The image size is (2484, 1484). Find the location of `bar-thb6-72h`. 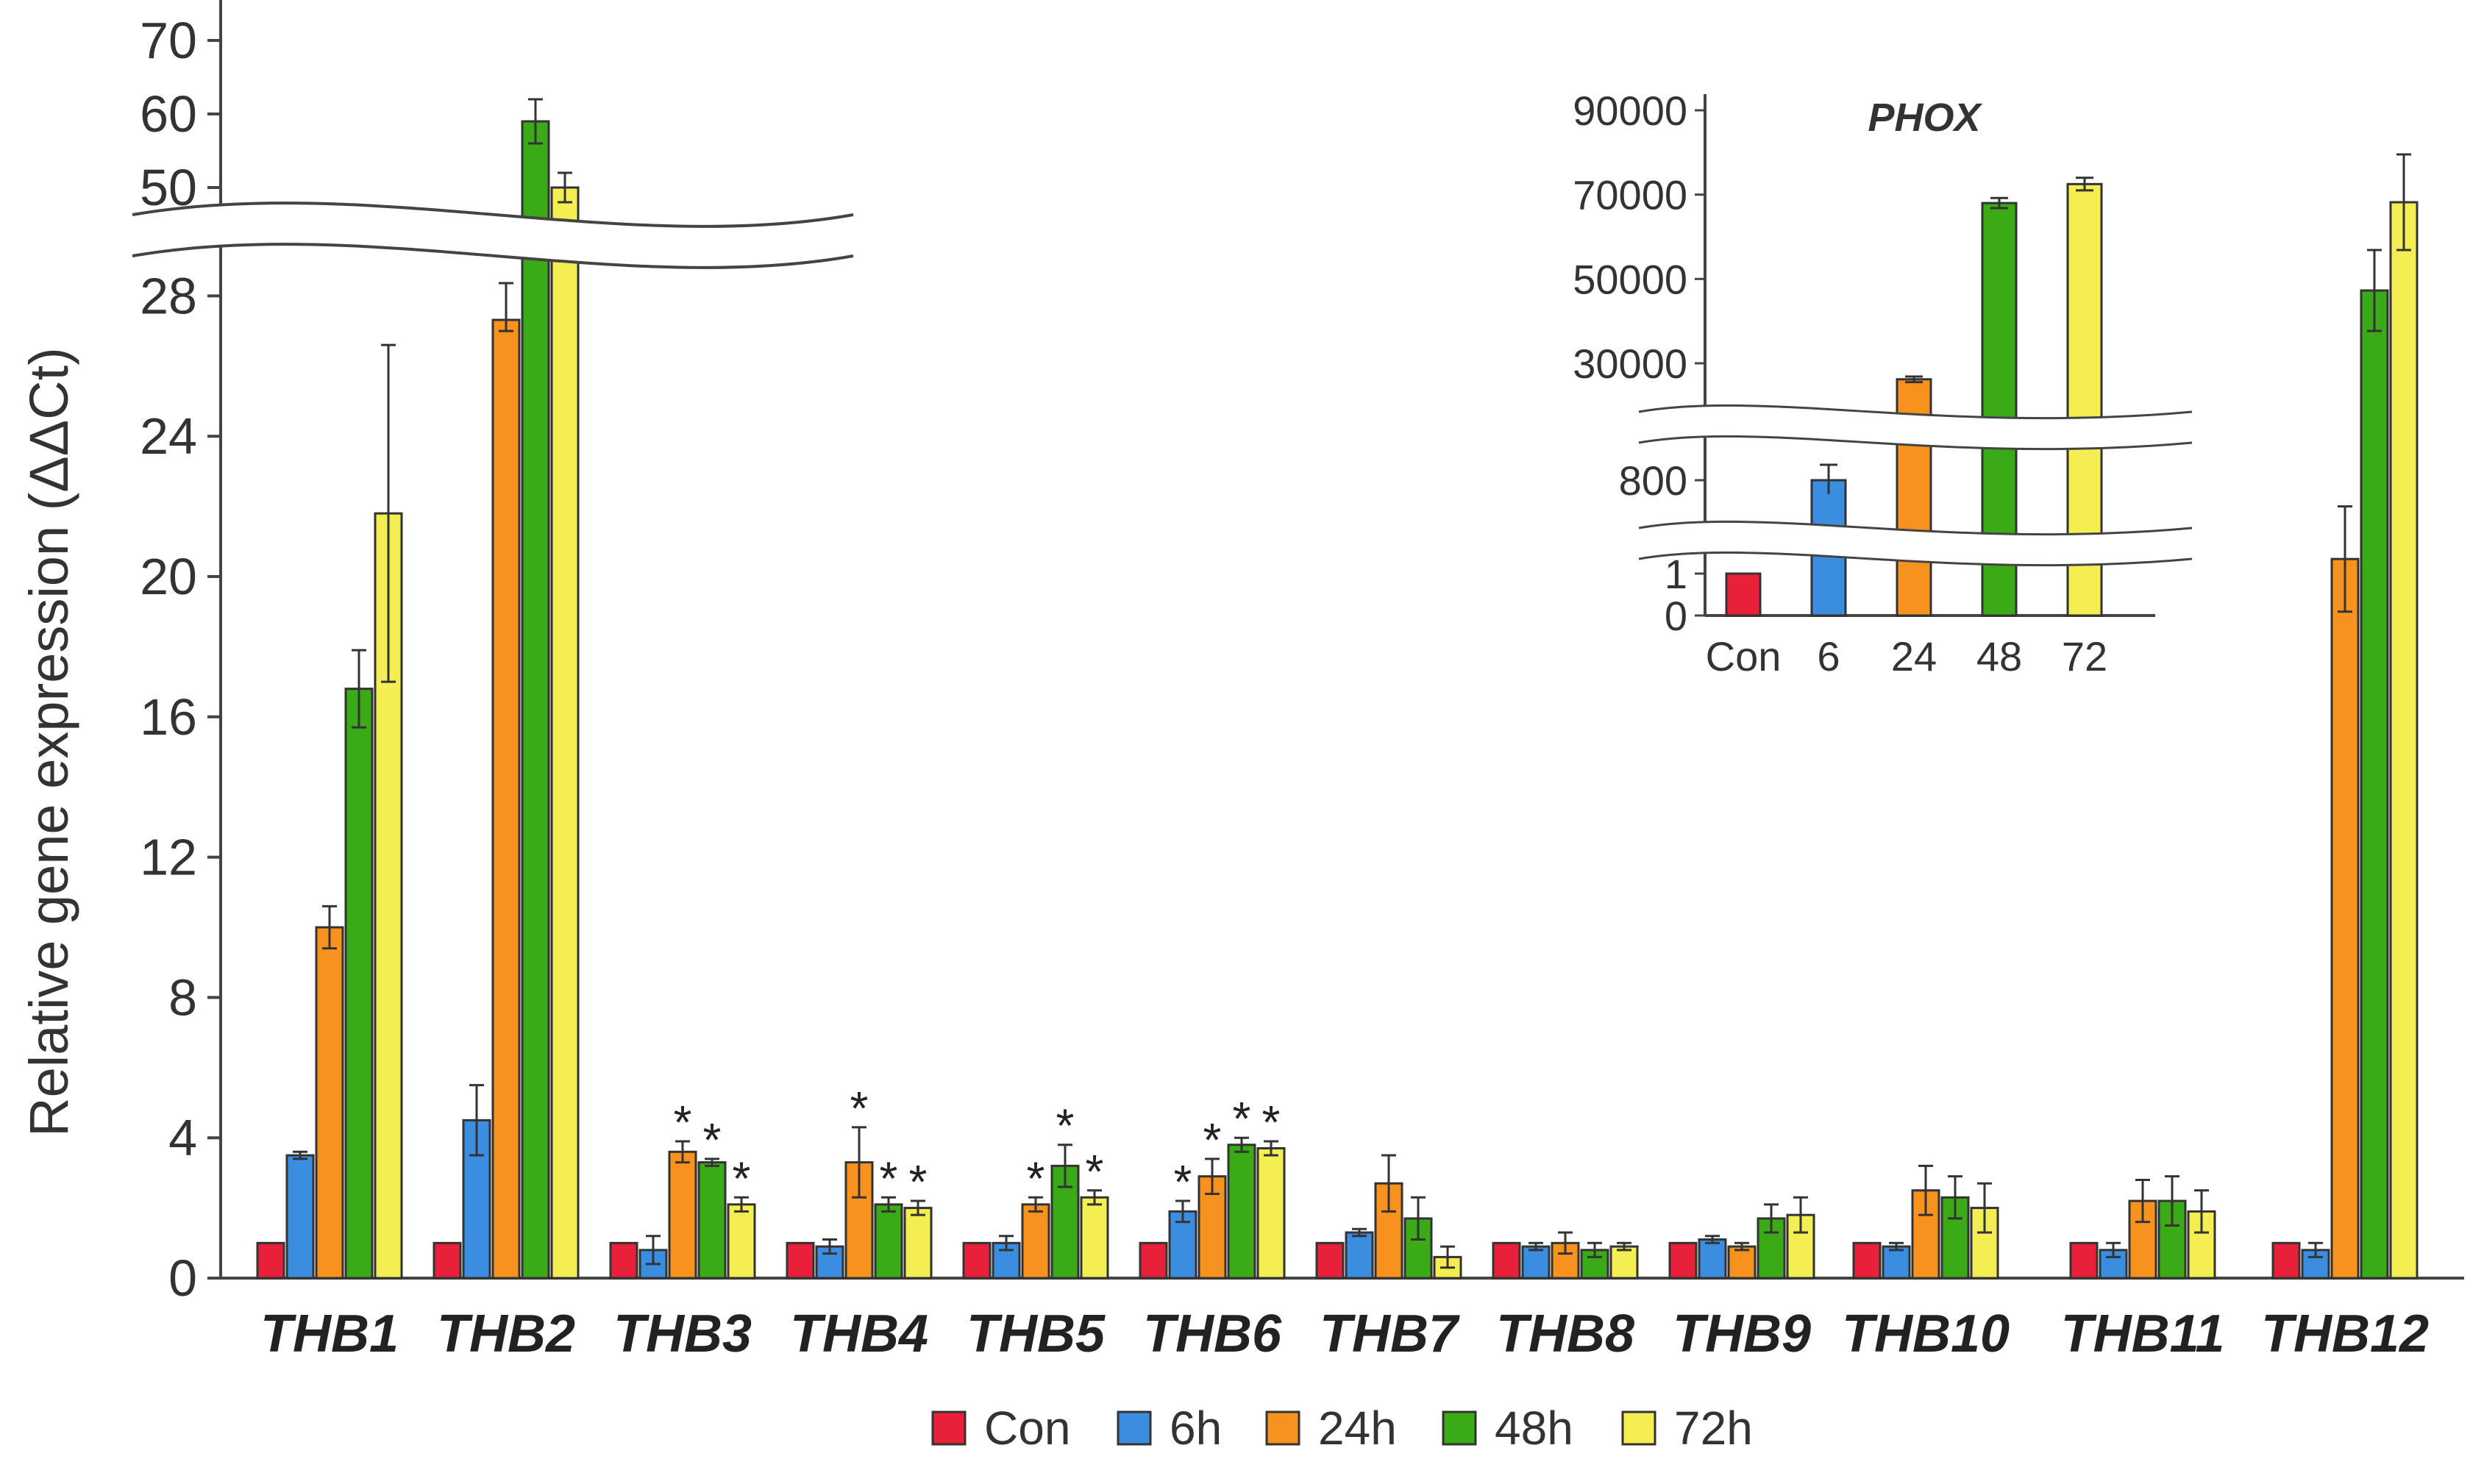

bar-thb6-72h is located at coordinates (1271, 1213).